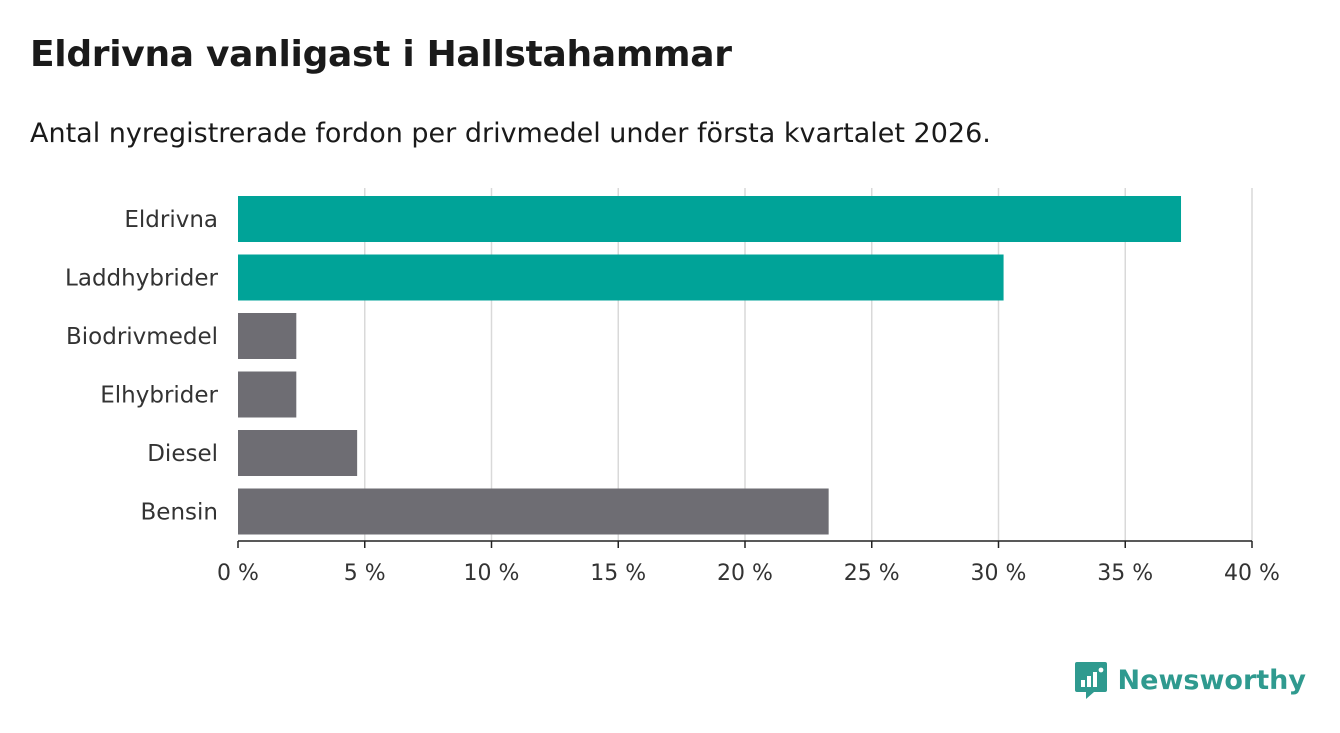 This screenshot has height=733, width=1340. What do you see at coordinates (381, 54) in the screenshot?
I see `chart-title: Eldrivna vanligast i Hallstahammar` at bounding box center [381, 54].